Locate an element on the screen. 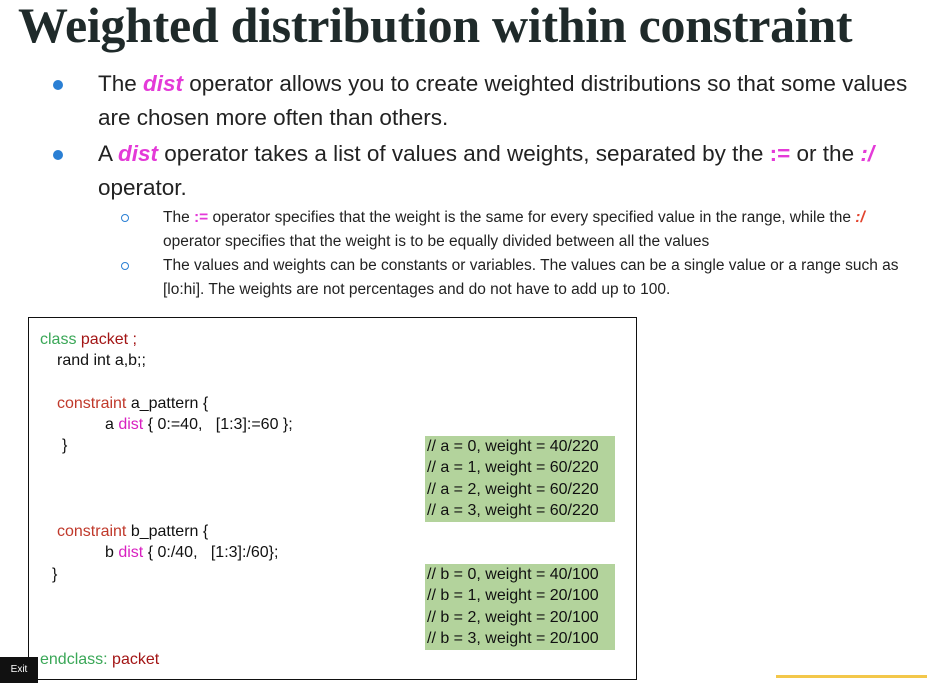  code-comment: // b = 0, weight = 40/100 is located at coordinates (520, 575).